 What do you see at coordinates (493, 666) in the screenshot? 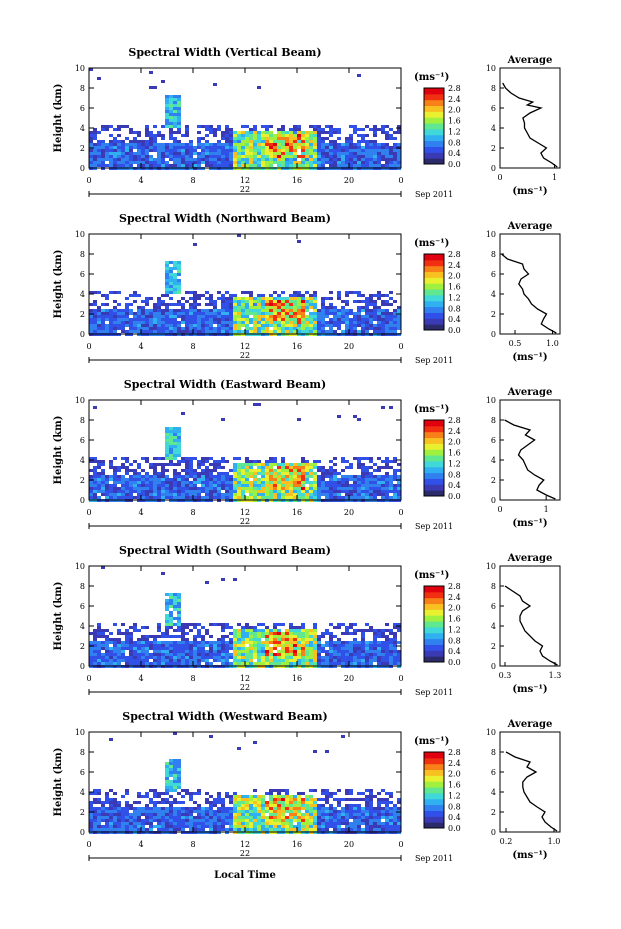
I see `profile-y-tick-label: 0` at bounding box center [493, 666].